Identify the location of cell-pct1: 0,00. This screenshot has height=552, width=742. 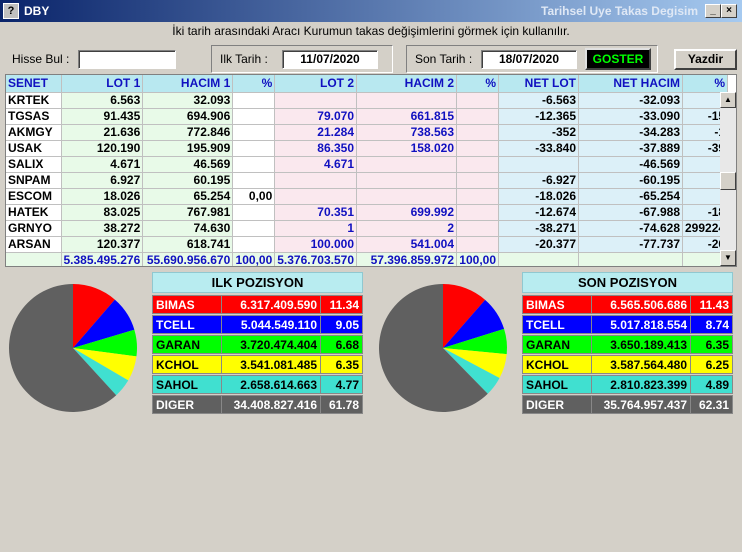
(254, 196).